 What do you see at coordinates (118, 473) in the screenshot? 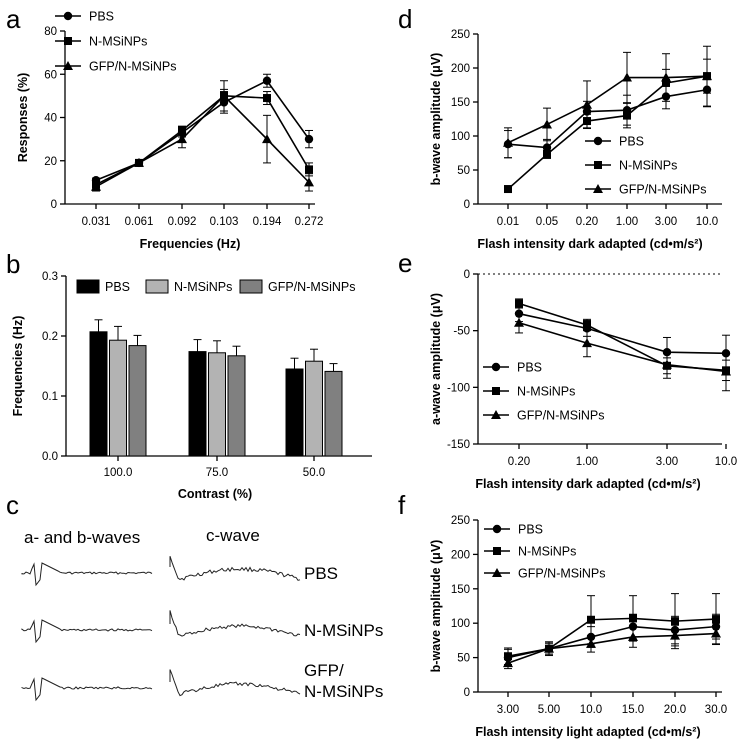
I see `x-tick-label: 100.0` at bounding box center [118, 473].